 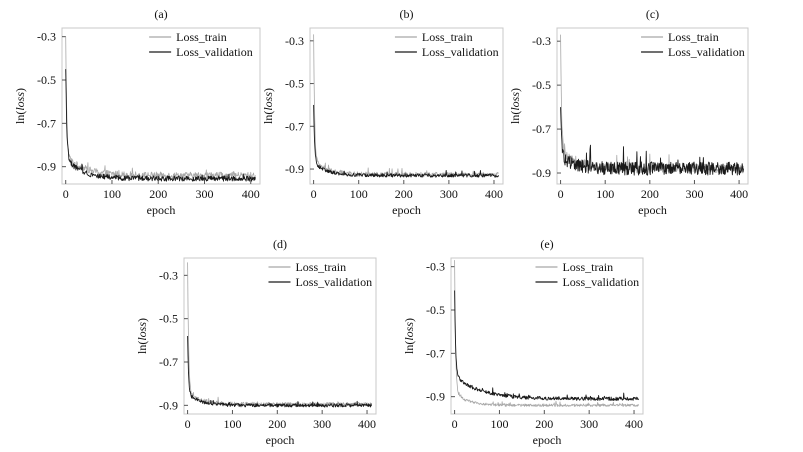 What do you see at coordinates (160, 14) in the screenshot?
I see `panel-label: (a)` at bounding box center [160, 14].